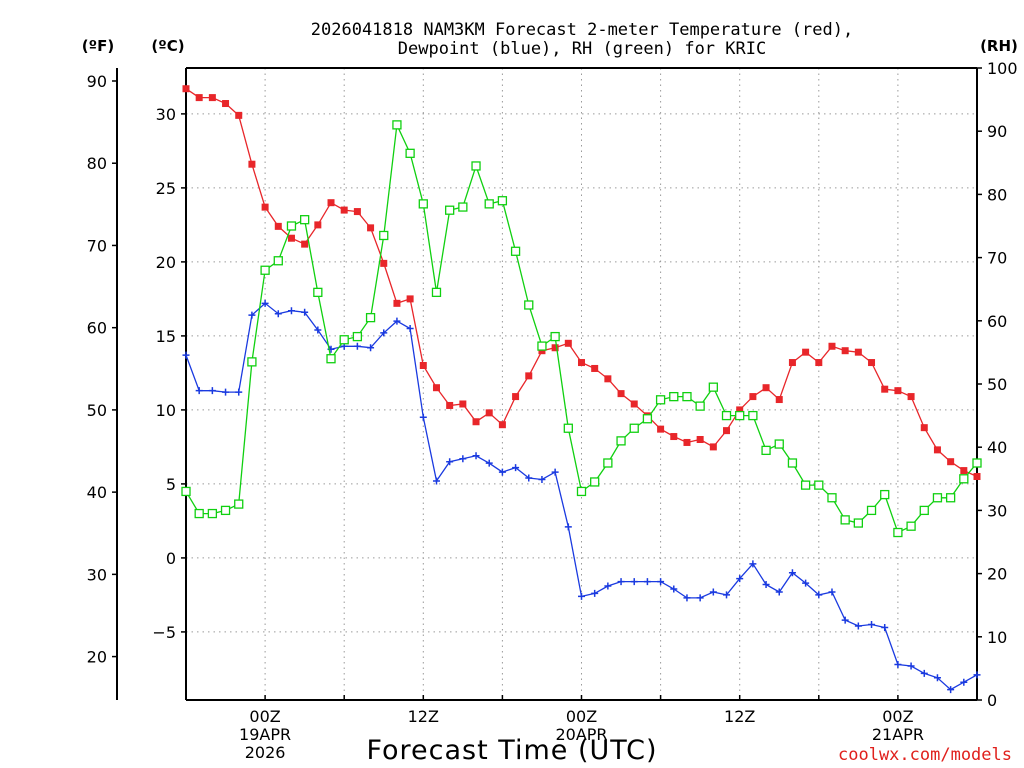 The width and height of the screenshot is (1024, 768). What do you see at coordinates (997, 258) in the screenshot?
I see `rh-tick-label: 70` at bounding box center [997, 258].